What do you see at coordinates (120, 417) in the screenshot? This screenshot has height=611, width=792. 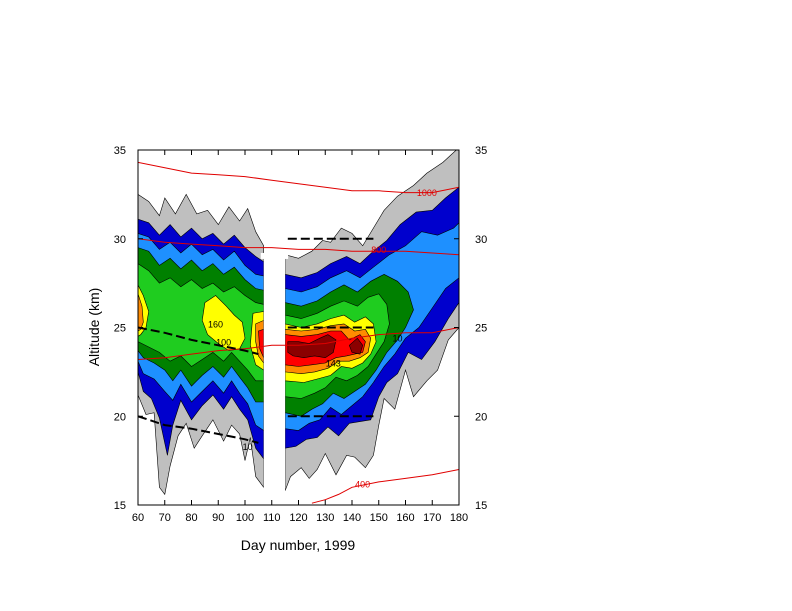 I see `y-tick-label: 20` at bounding box center [120, 417].